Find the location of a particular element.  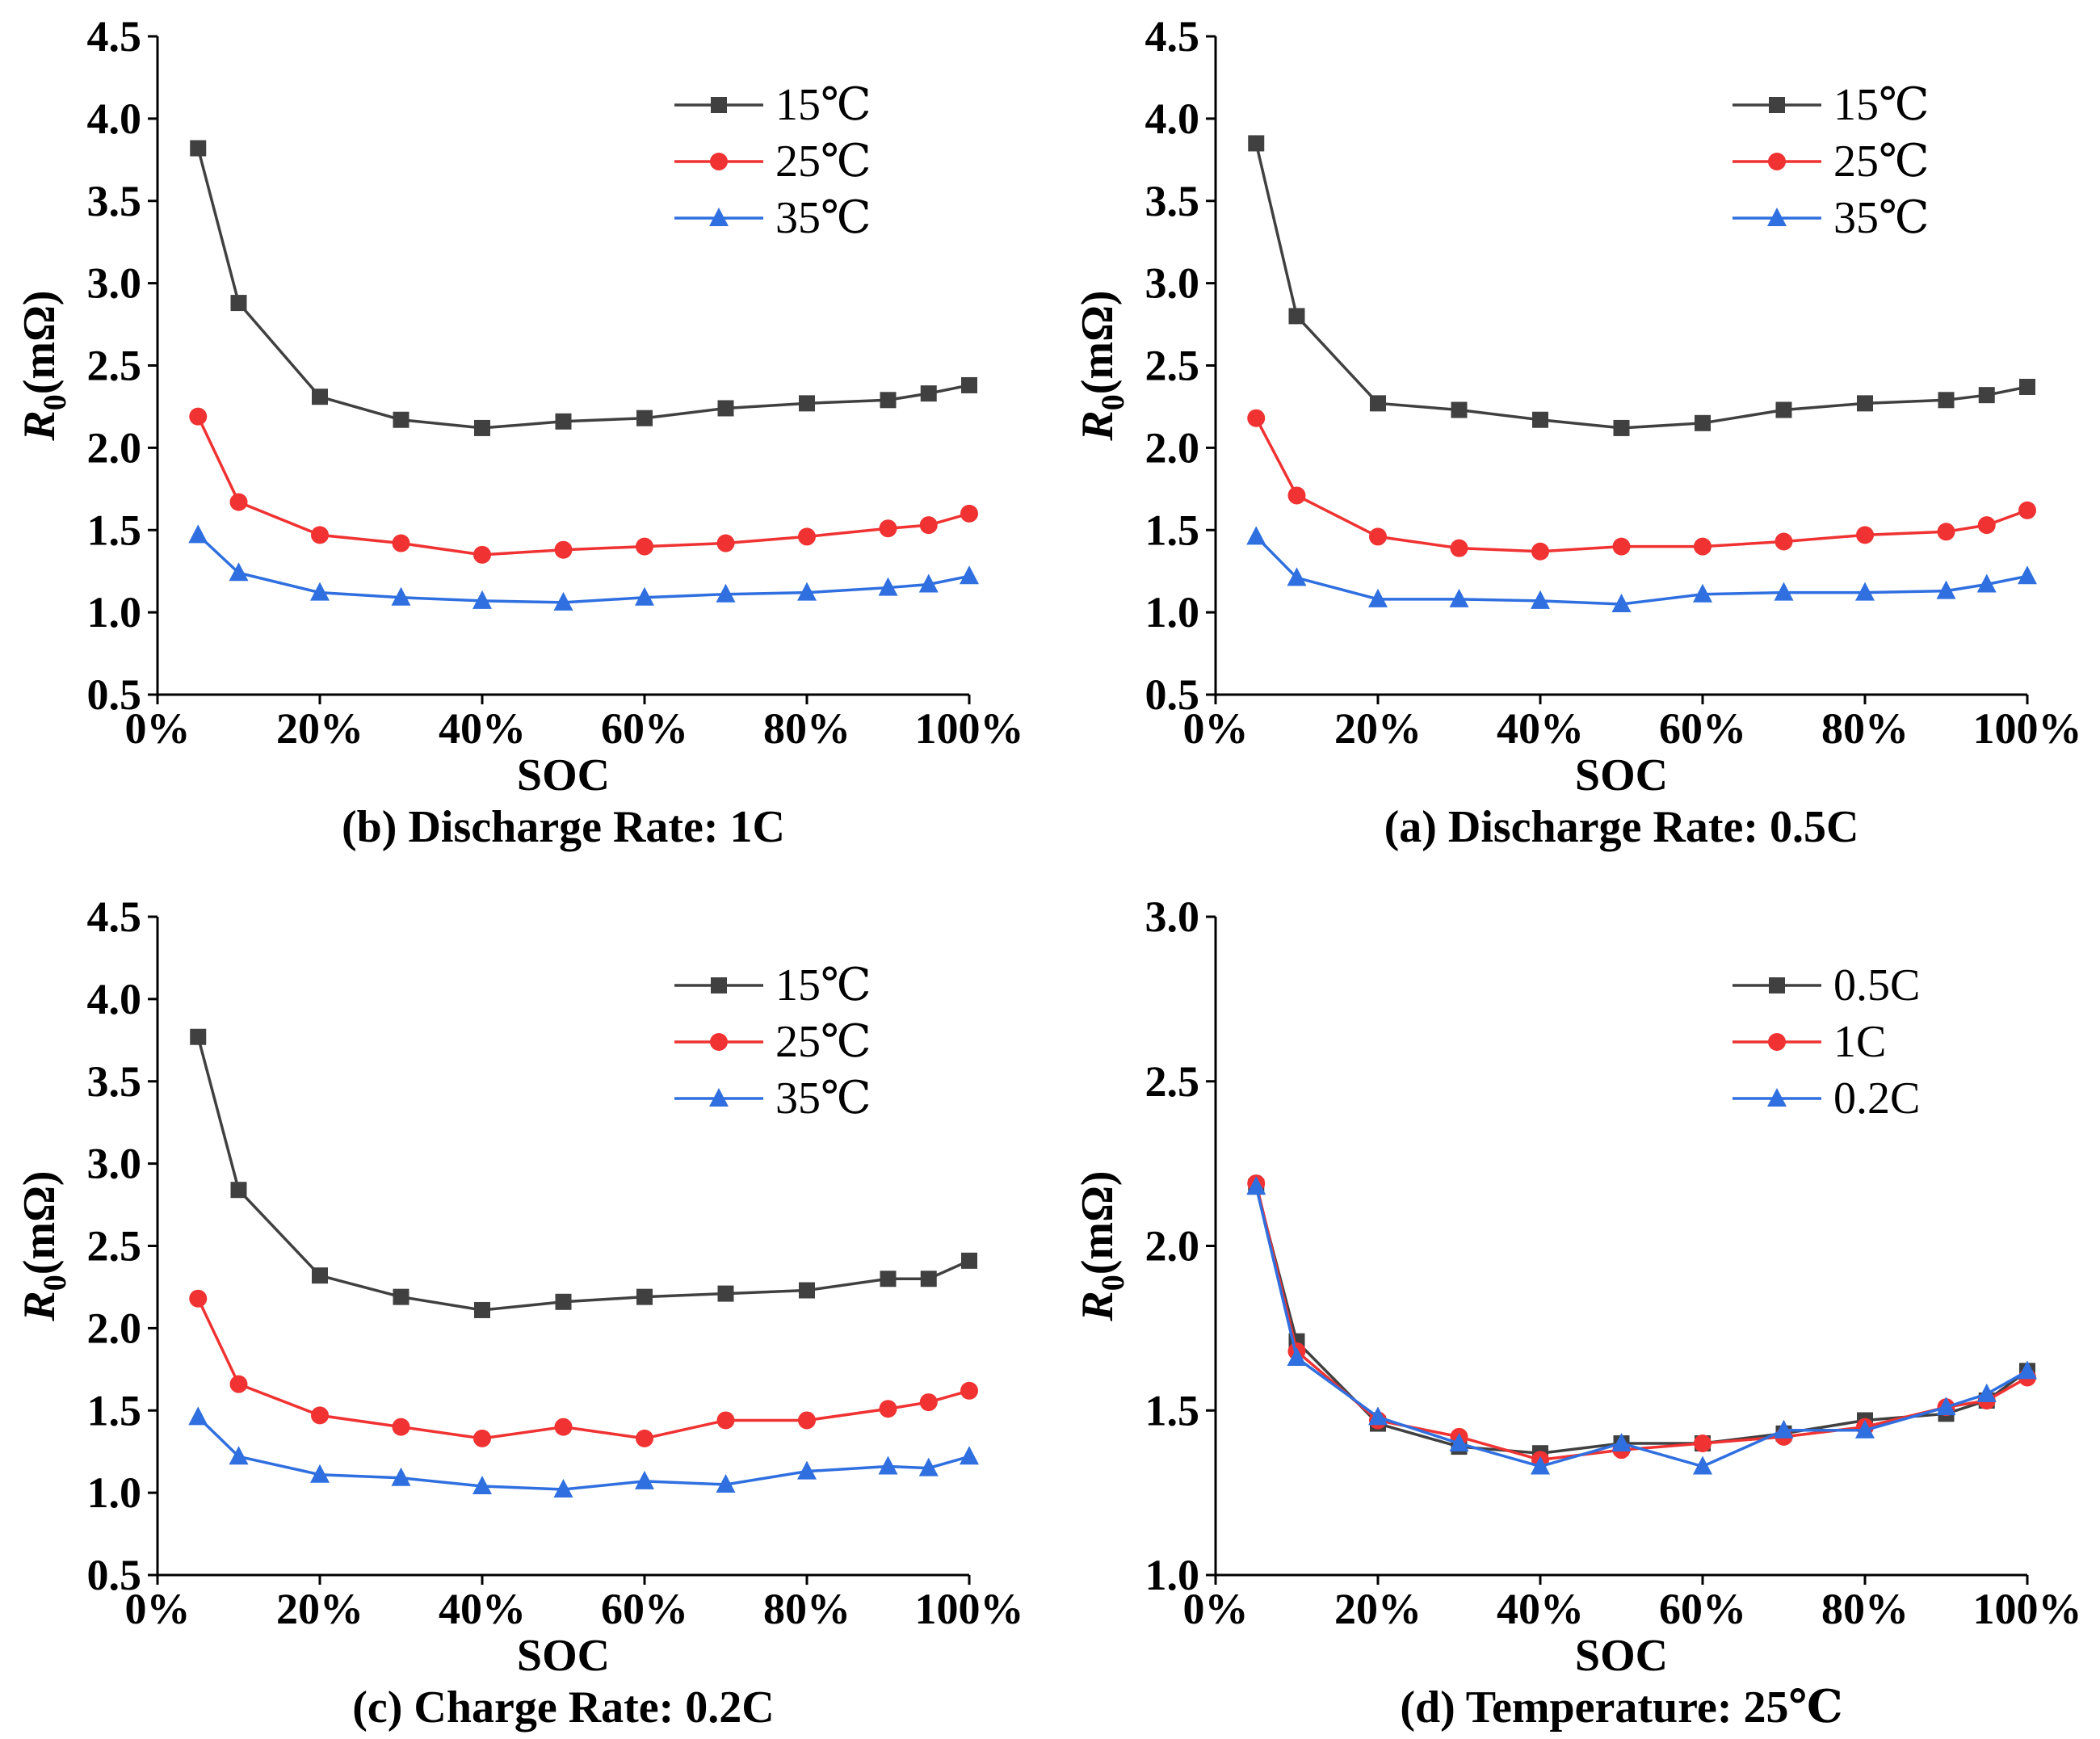

x-tick-label: 0% is located at coordinates (158, 1609).